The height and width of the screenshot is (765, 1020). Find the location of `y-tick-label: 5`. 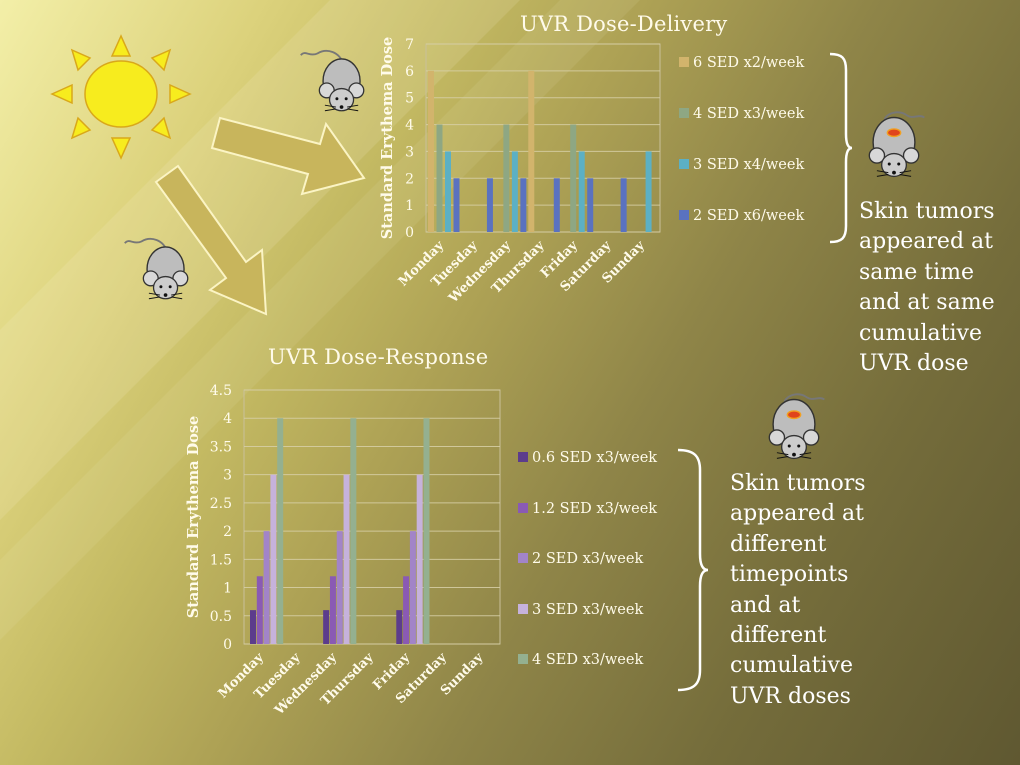

y-tick-label: 5 is located at coordinates (409, 99).